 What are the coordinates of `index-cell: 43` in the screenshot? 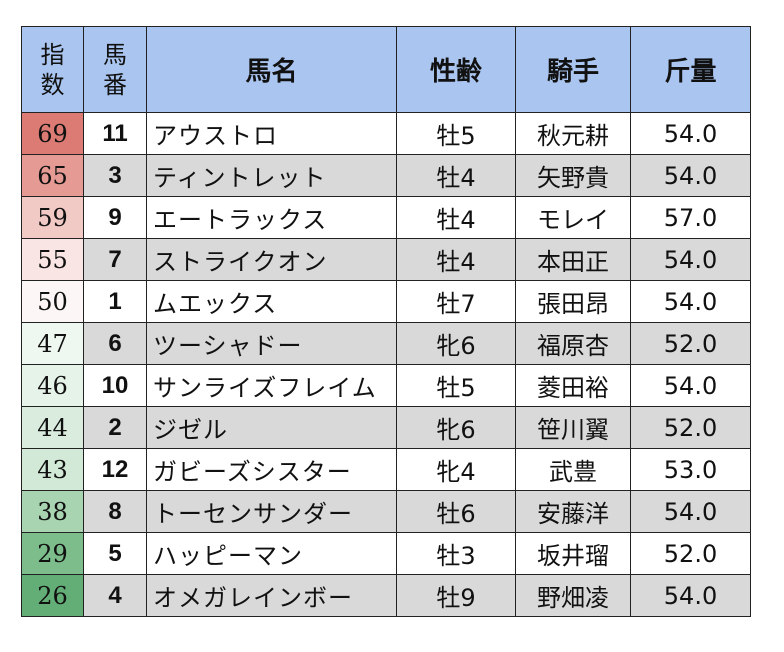 It's located at (52, 469).